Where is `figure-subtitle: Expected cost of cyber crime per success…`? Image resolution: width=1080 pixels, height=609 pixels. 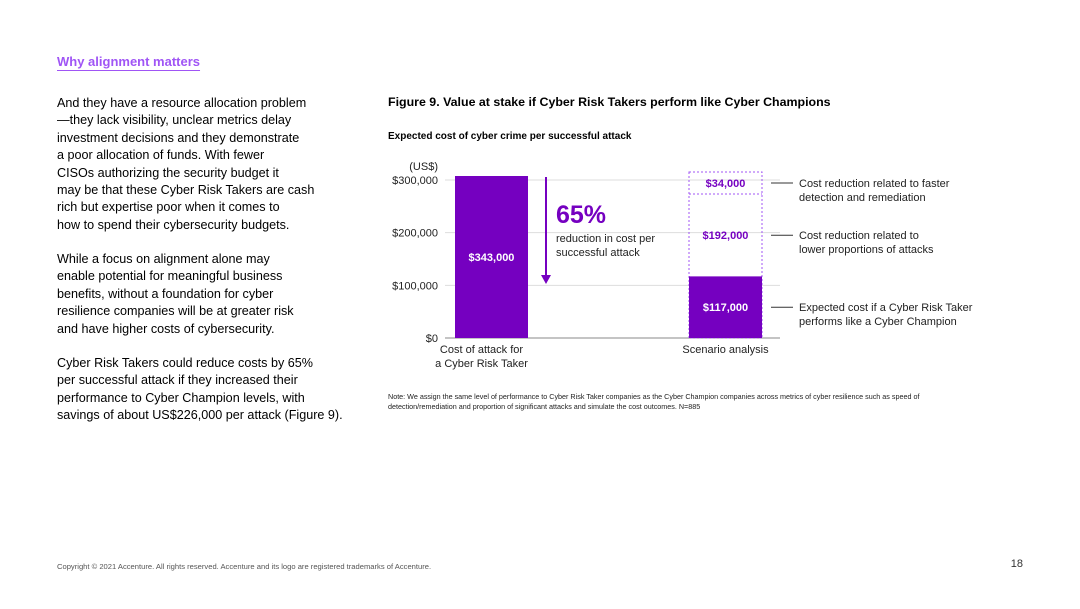 figure-subtitle: Expected cost of cyber crime per success… is located at coordinates (510, 136).